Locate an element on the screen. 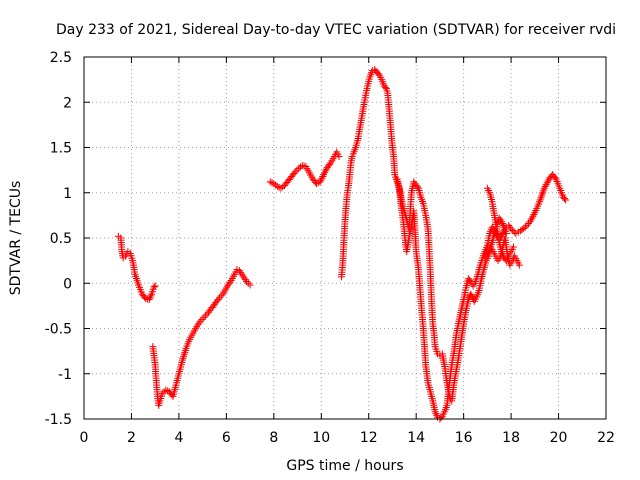 The image size is (640, 480). y-tick-label: -1 is located at coordinates (65, 375).